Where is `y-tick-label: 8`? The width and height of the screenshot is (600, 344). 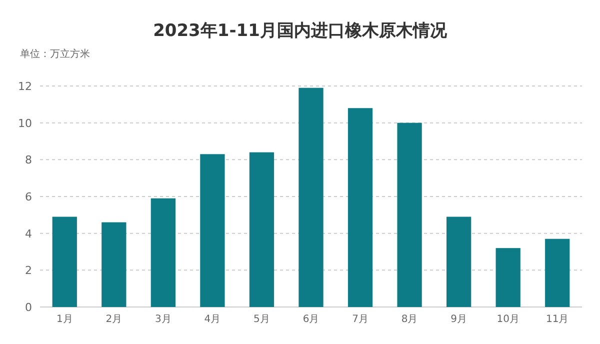 y-tick-label: 8 is located at coordinates (28, 160).